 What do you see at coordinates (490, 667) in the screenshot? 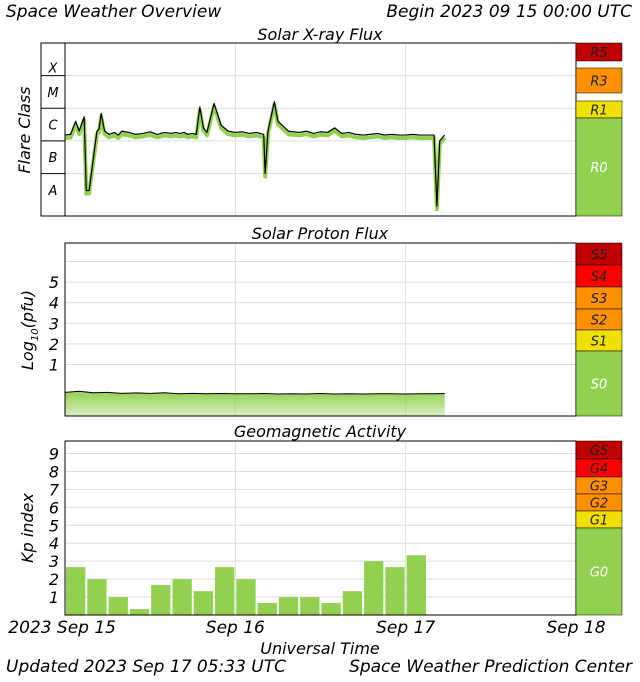
I see `footer-center: Space Weather Prediction Center` at bounding box center [490, 667].